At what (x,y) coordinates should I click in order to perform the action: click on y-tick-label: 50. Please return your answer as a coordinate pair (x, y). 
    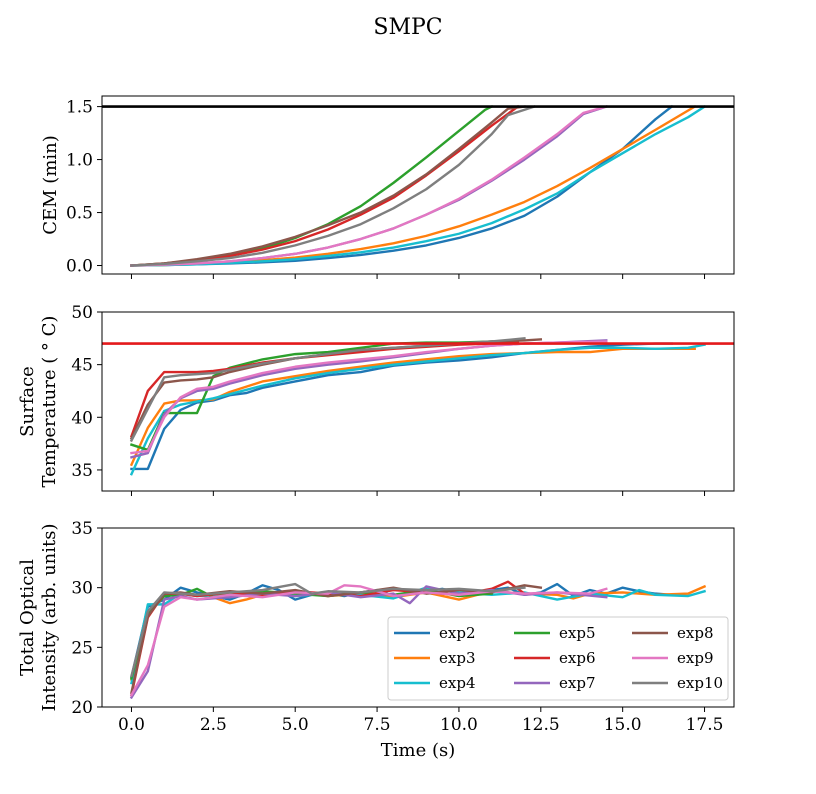
    Looking at the image, I should click on (82, 313).